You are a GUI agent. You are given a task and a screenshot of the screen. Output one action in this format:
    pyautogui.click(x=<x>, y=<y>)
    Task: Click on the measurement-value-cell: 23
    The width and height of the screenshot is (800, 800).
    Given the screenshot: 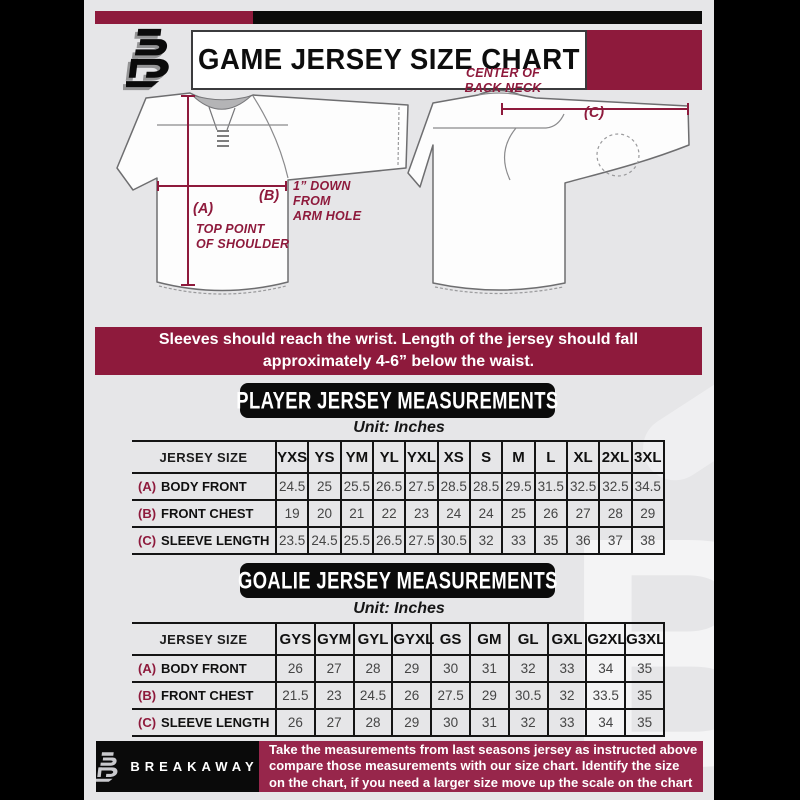 What is the action you would take?
    pyautogui.click(x=334, y=695)
    